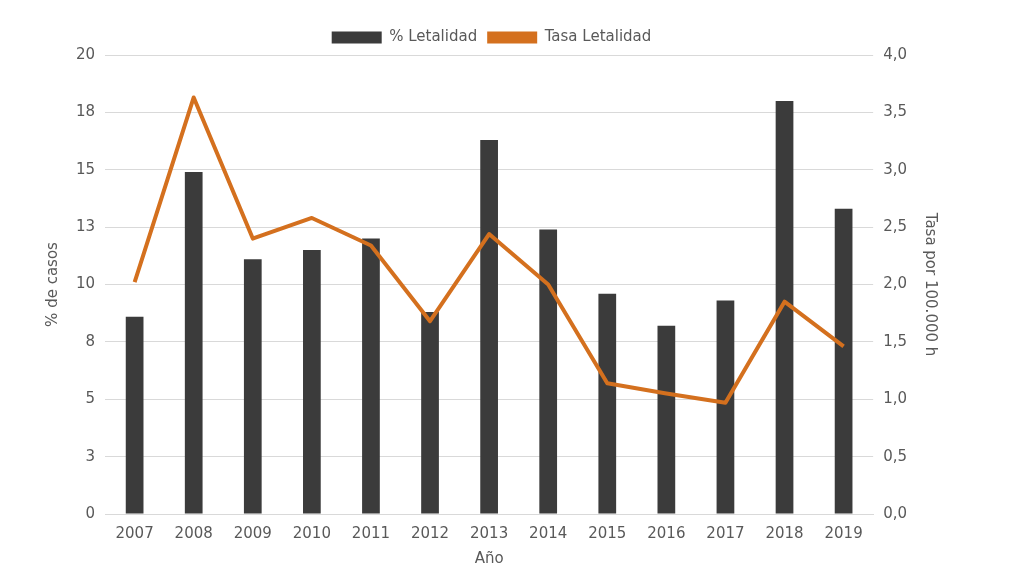 The height and width of the screenshot is (582, 1013). What do you see at coordinates (607, 532) in the screenshot?
I see `x-tick-label: 2015` at bounding box center [607, 532].